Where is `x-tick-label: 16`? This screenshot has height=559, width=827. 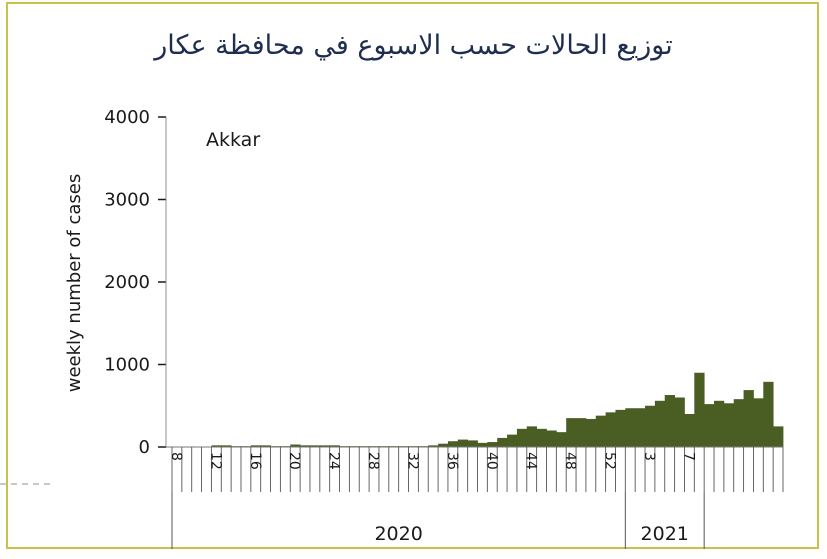 x-tick-label: 16 is located at coordinates (255, 461).